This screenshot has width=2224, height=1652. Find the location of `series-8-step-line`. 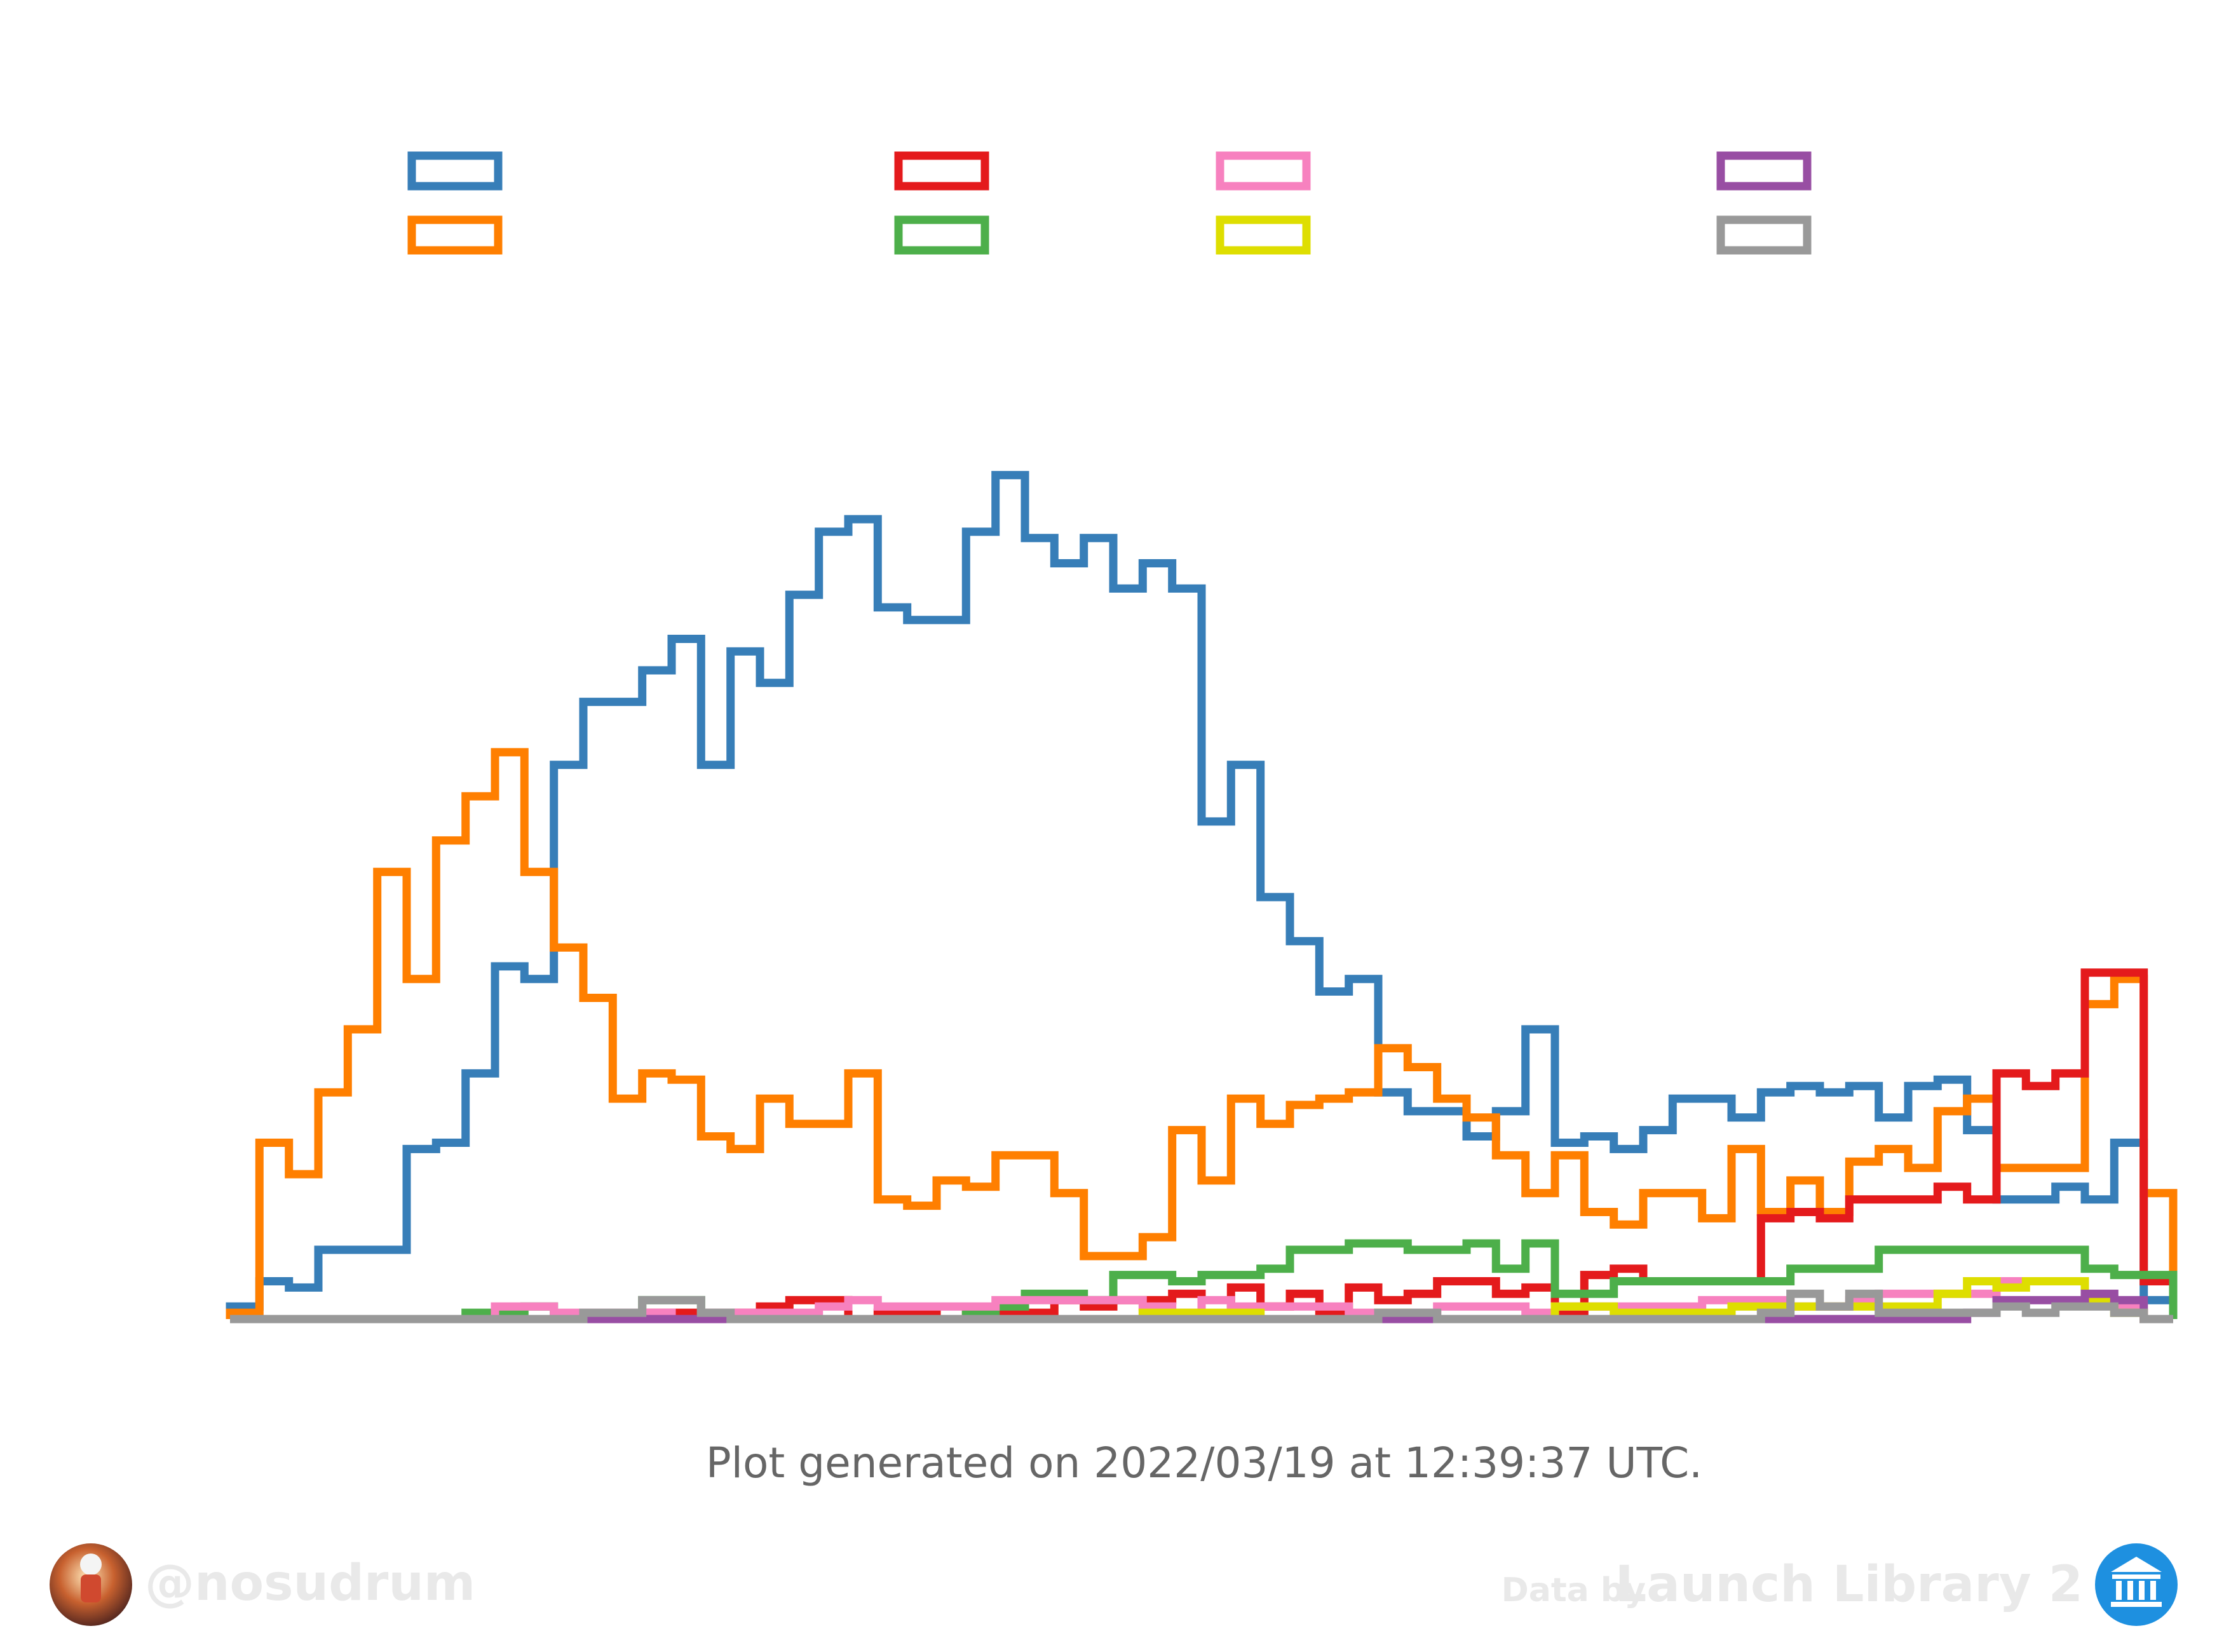

series-8-step-line is located at coordinates (1201, 1306).